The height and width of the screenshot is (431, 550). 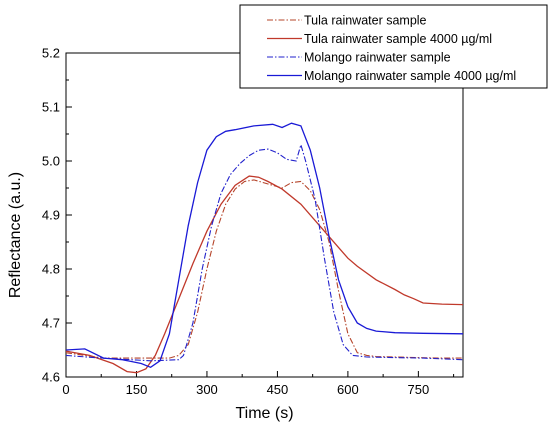 I want to click on y-tick-label: 5.1, so click(x=51, y=107).